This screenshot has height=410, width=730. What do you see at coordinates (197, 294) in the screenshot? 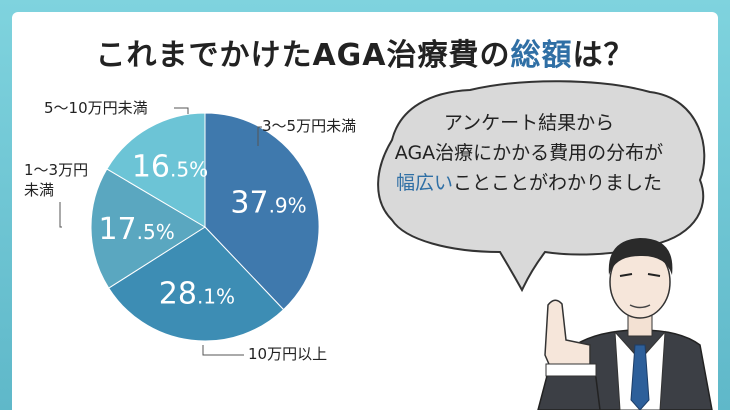
I see `slice-value-label: 28.1%` at bounding box center [197, 294].